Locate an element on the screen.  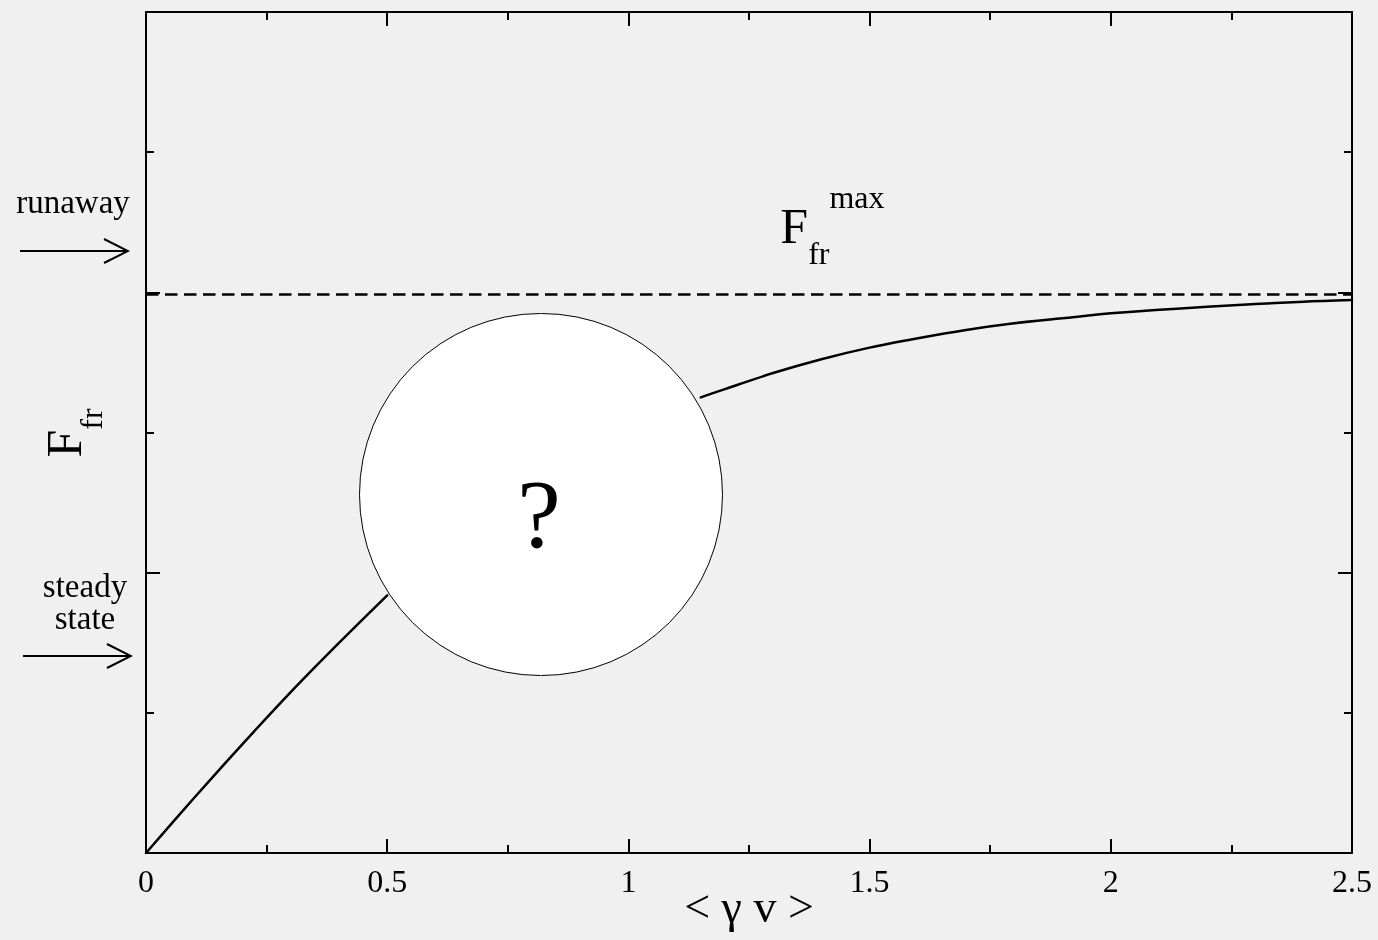
x-tick-label: 1 is located at coordinates (628, 881).